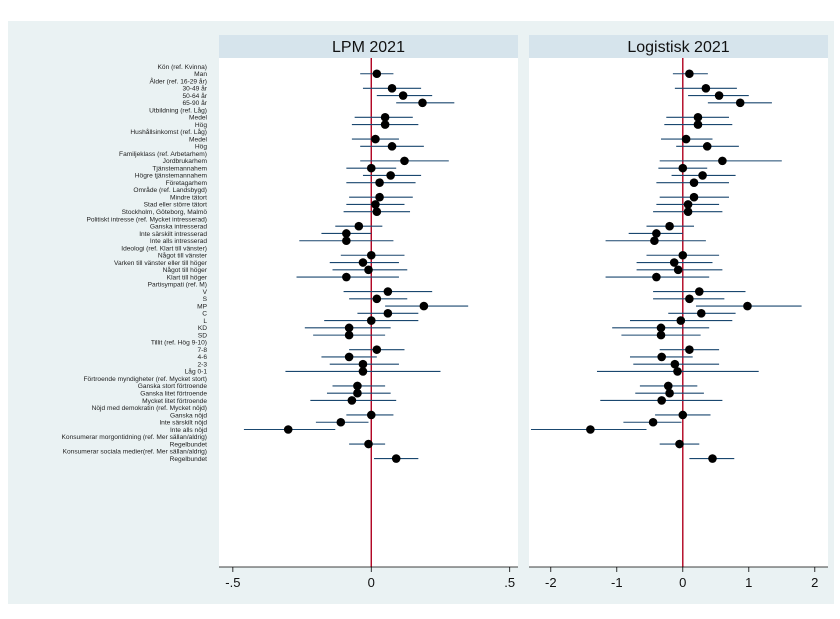 The width and height of the screenshot is (840, 619). What do you see at coordinates (183, 423) in the screenshot?
I see `row-label: Inte särskilt nöjd` at bounding box center [183, 423].